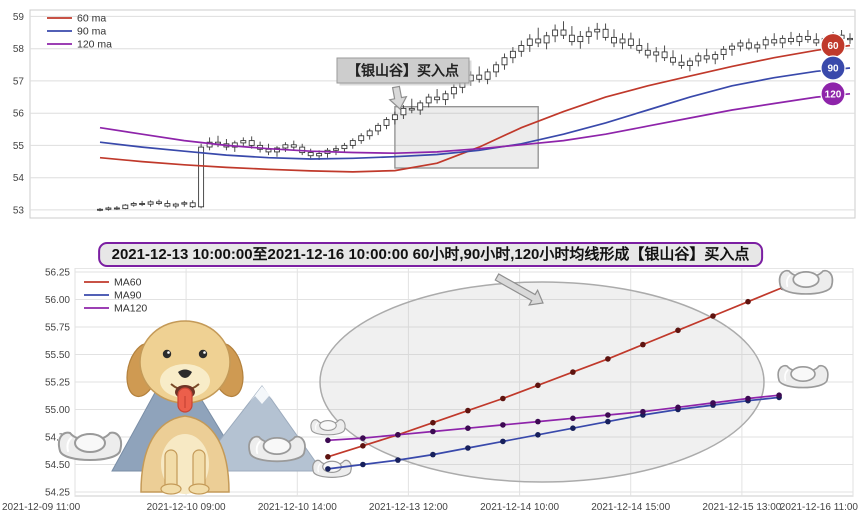 The image size is (861, 520). I want to click on y-tick-label: 54, so click(19, 178).